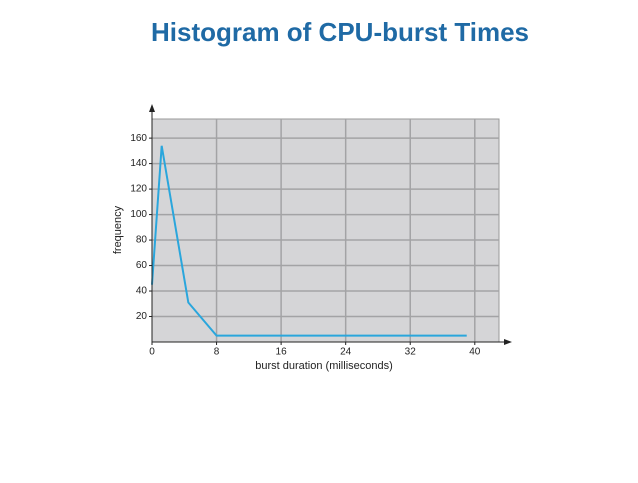  I want to click on x-tick-label: 16, so click(282, 352).